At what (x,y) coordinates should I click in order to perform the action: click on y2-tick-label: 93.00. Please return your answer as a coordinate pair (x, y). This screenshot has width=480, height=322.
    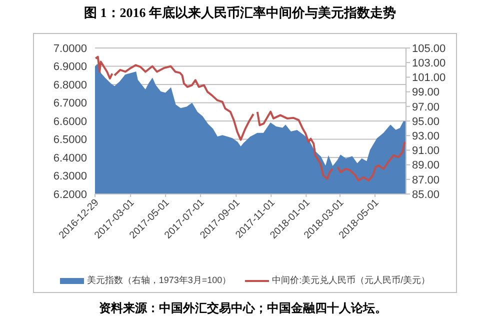
    Looking at the image, I should click on (426, 136).